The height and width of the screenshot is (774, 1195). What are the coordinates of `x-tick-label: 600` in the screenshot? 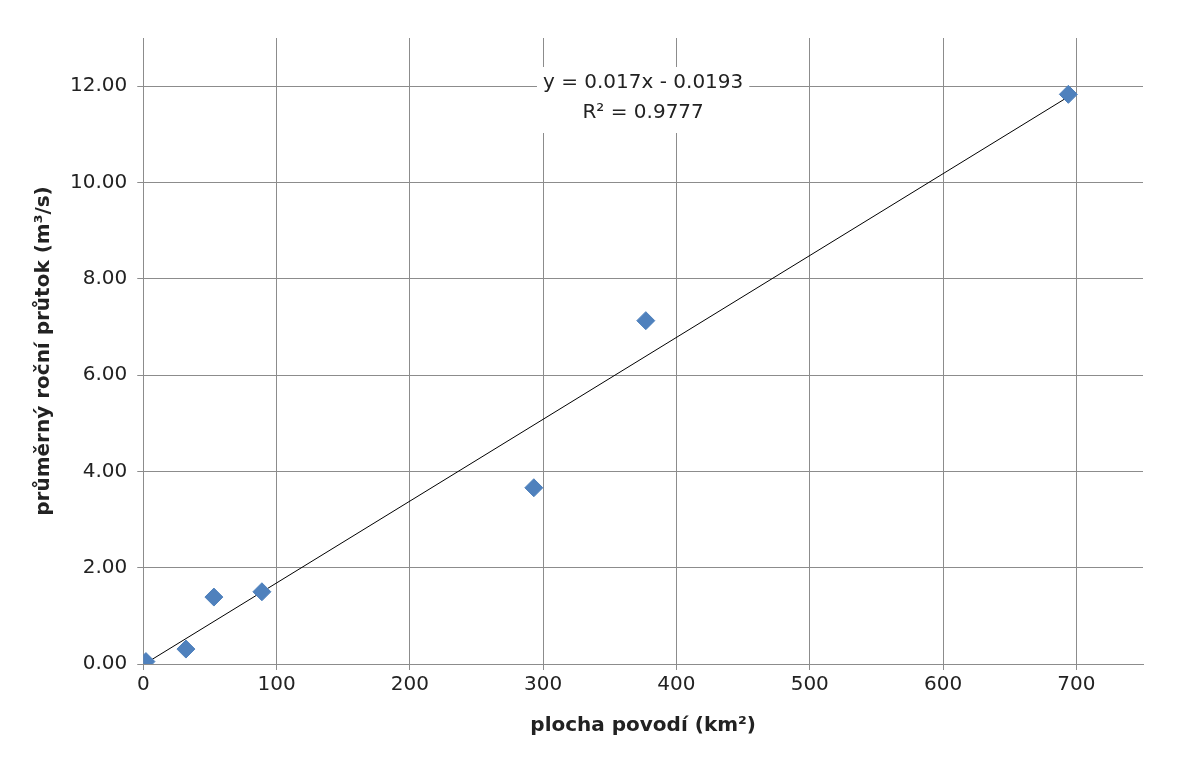 It's located at (943, 683).